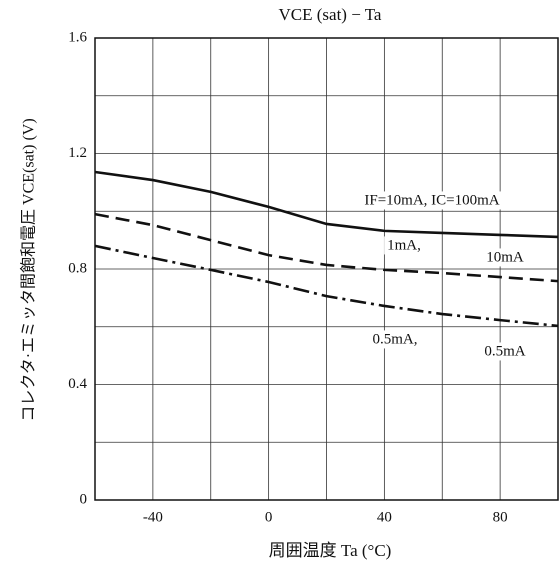 This screenshot has height=570, width=560. I want to click on curve-label: 1mA,, so click(404, 245).